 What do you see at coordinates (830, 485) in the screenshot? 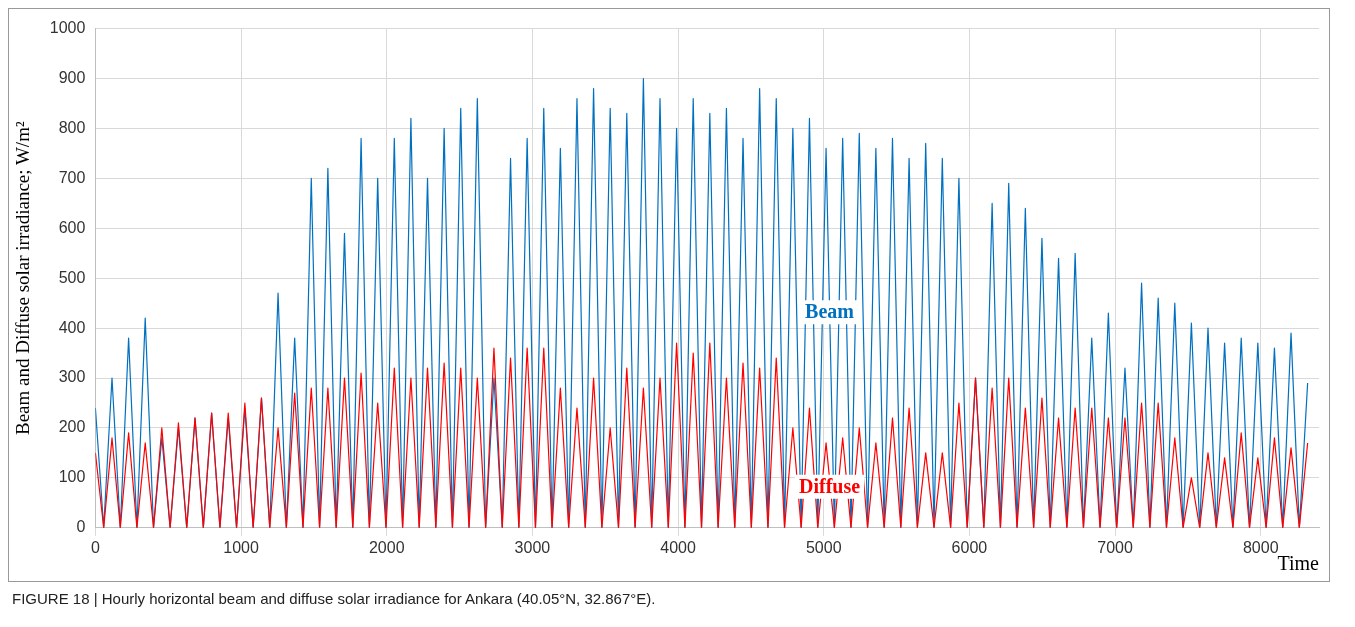
I see `series-label: Diffuse` at bounding box center [830, 485].